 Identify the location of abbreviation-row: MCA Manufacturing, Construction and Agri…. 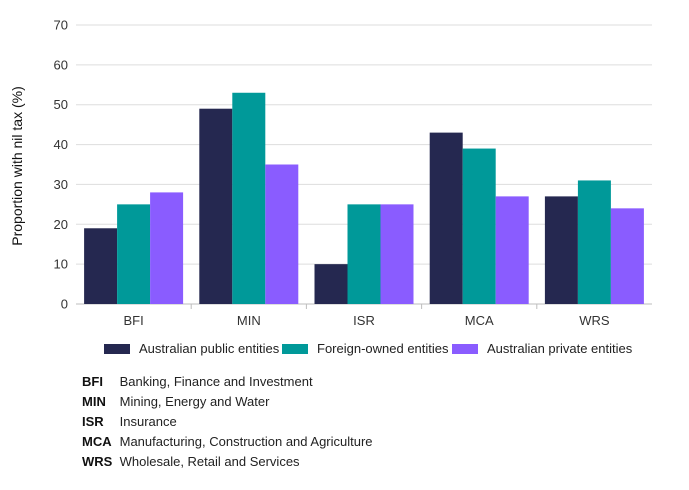
(362, 442).